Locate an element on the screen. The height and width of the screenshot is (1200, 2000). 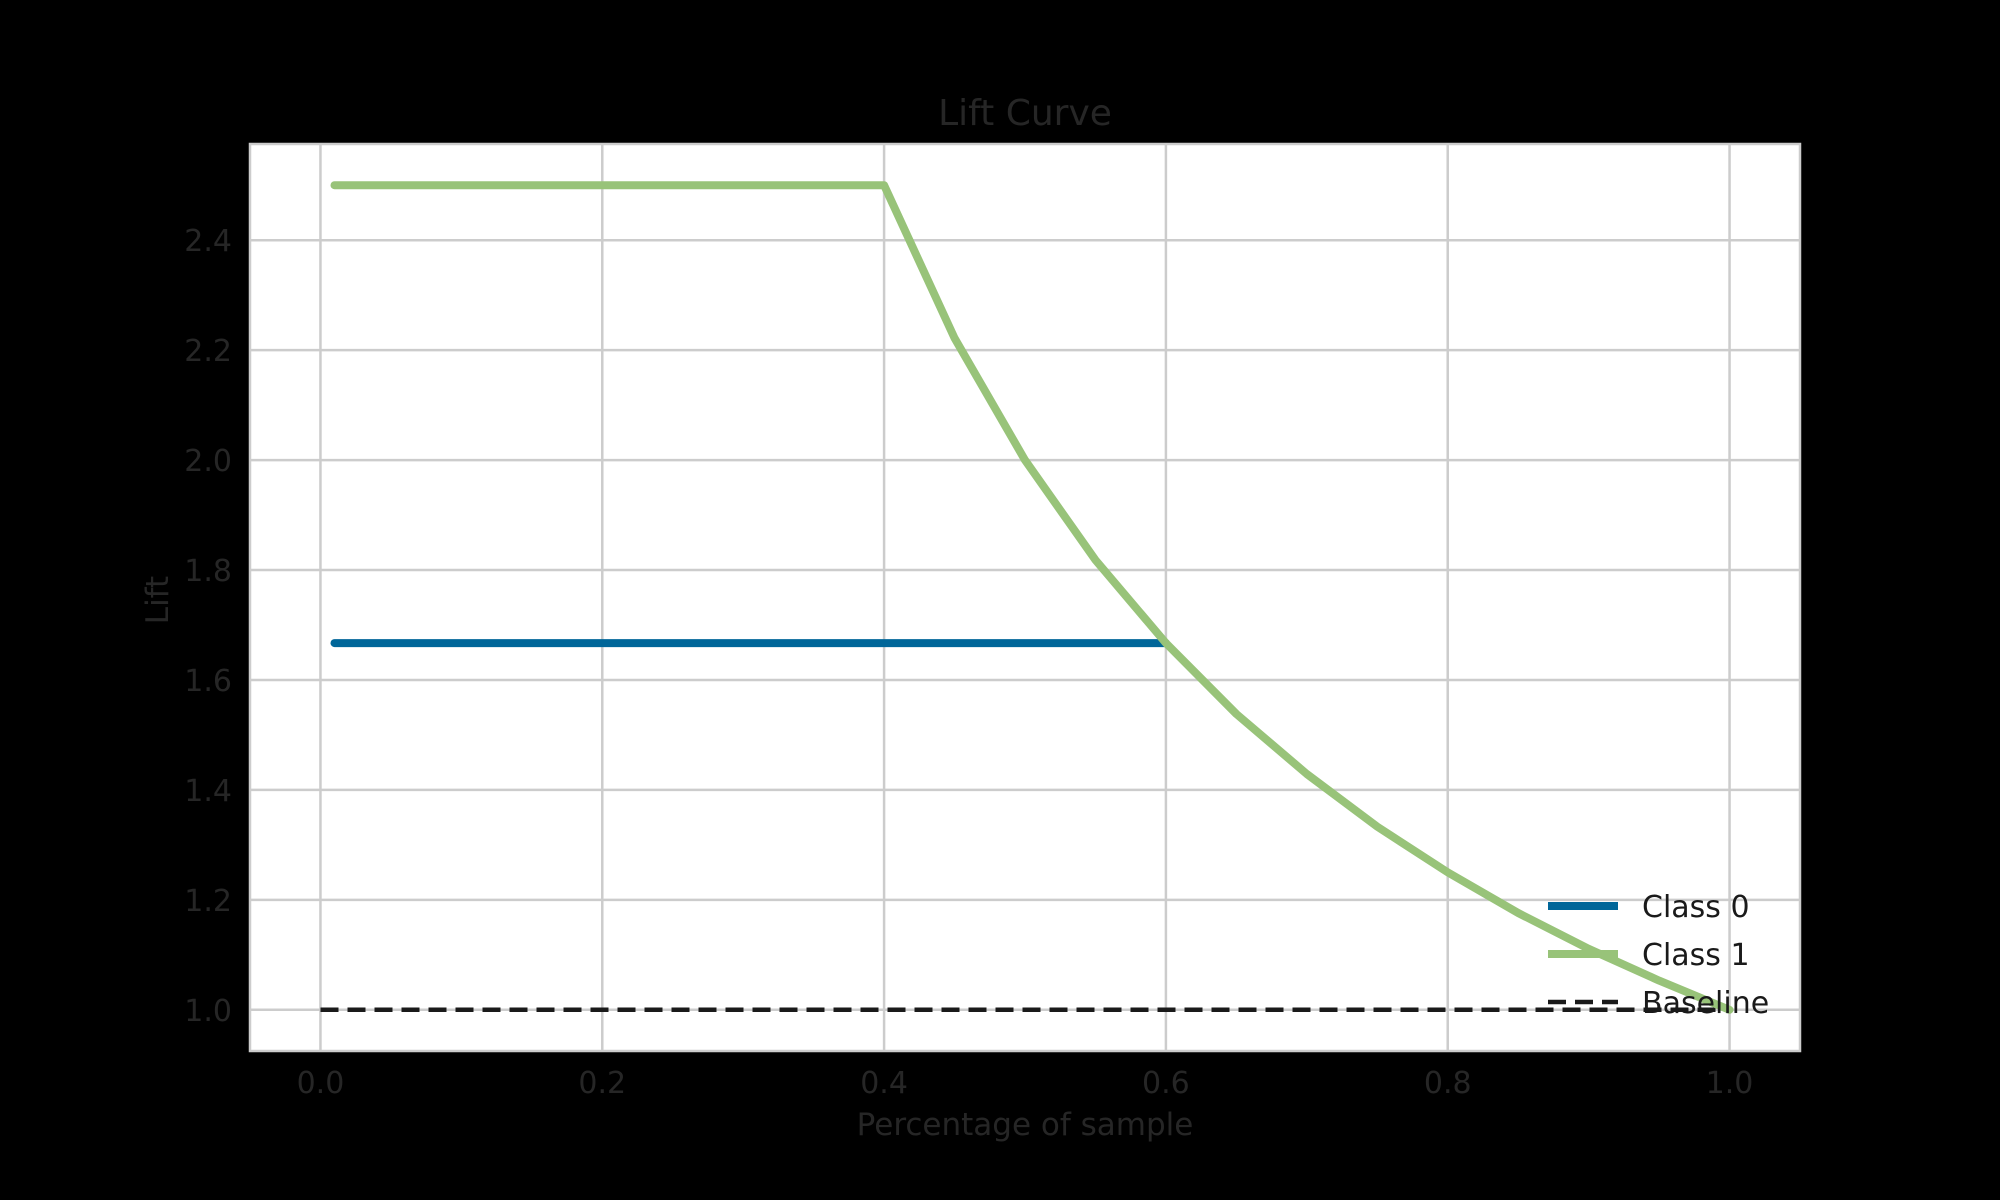
x-tick-label: 0.8 is located at coordinates (1448, 1083).